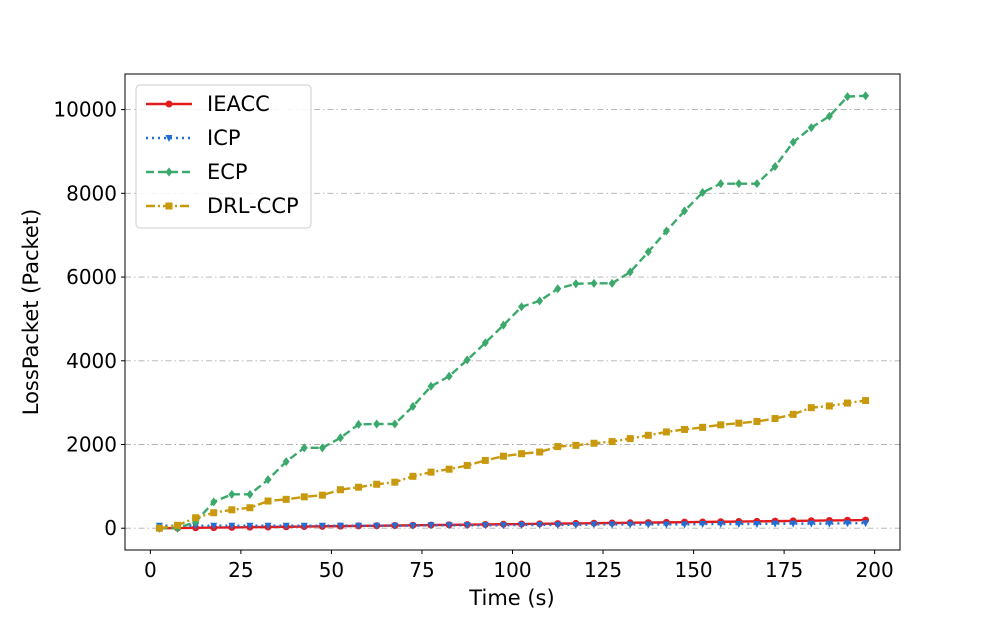 This screenshot has width=1000, height=618. I want to click on x-tick-label: 150, so click(693, 570).